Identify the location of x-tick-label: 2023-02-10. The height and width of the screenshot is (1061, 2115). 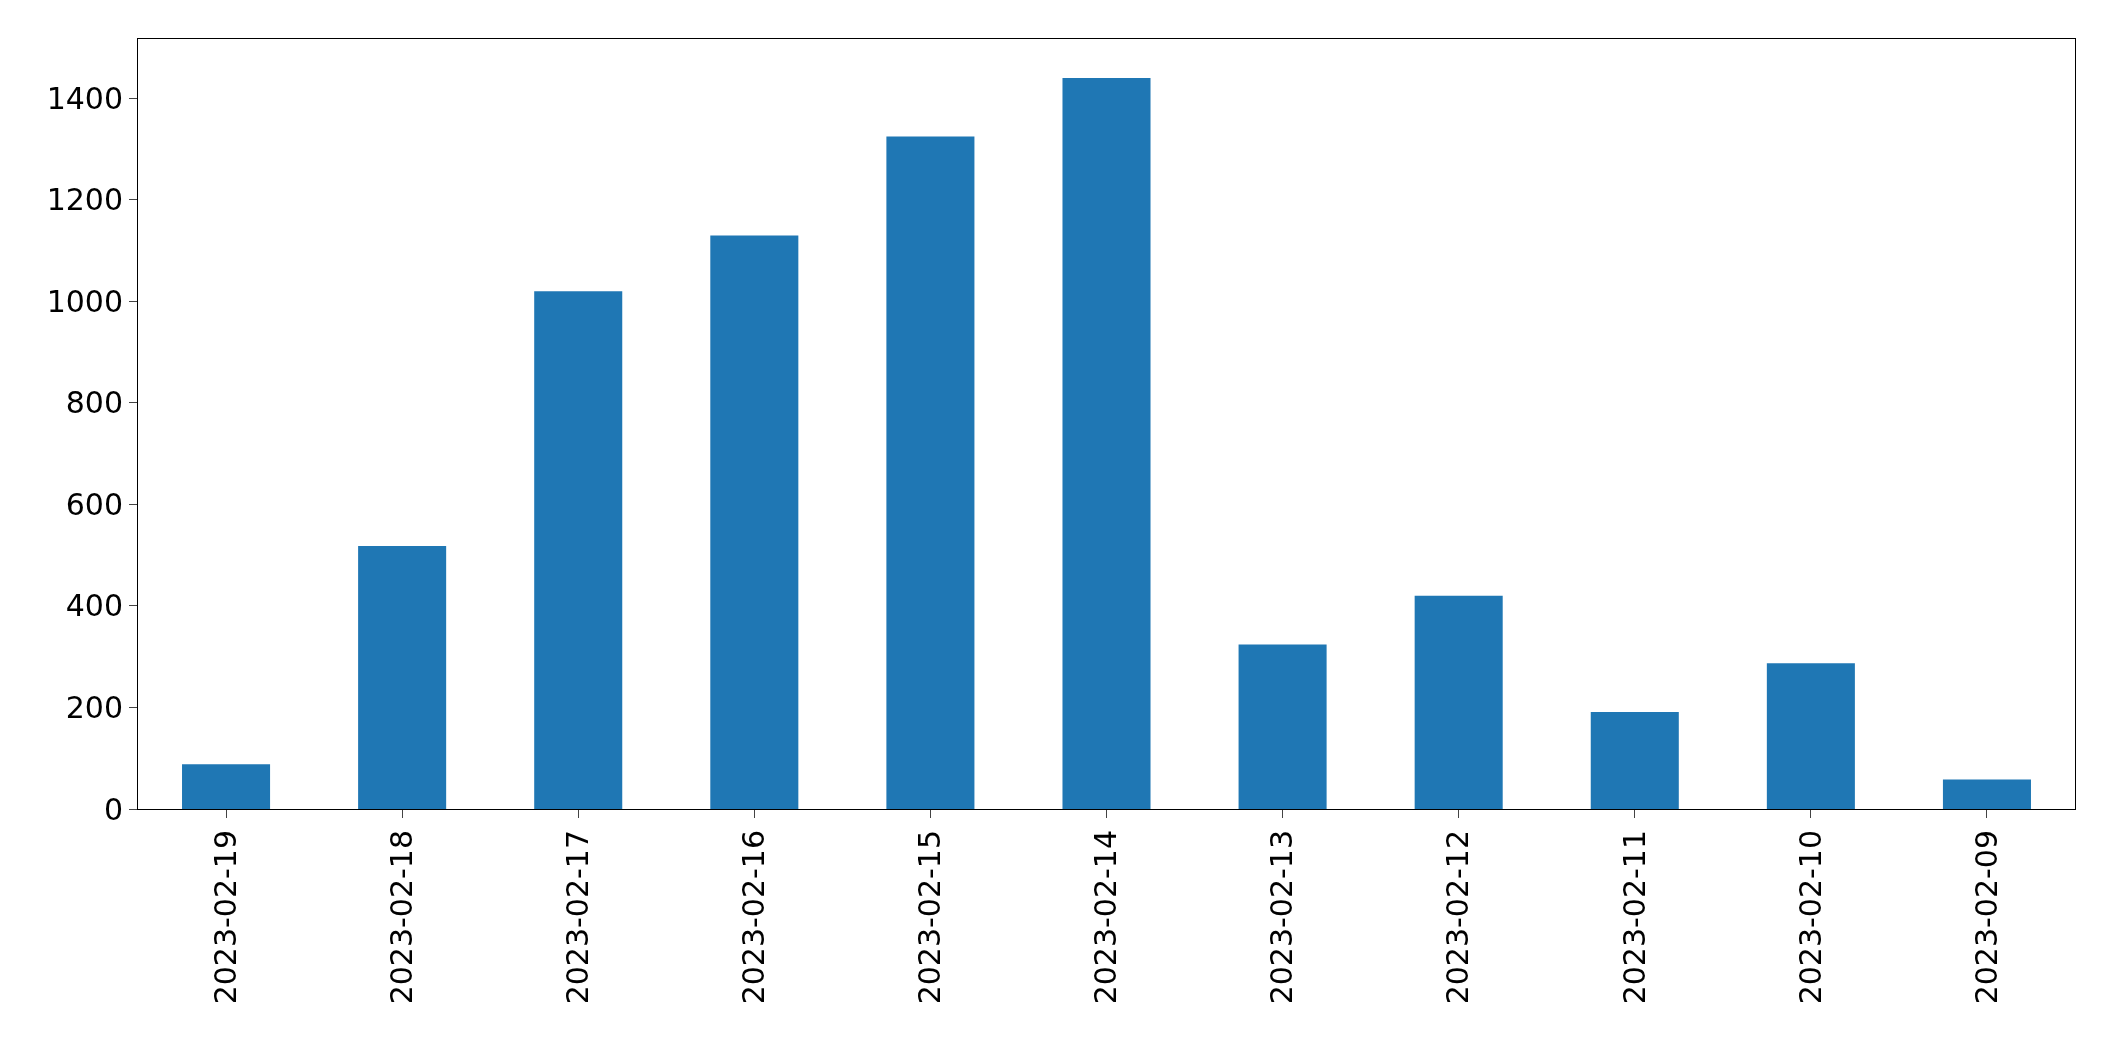
(1810, 917).